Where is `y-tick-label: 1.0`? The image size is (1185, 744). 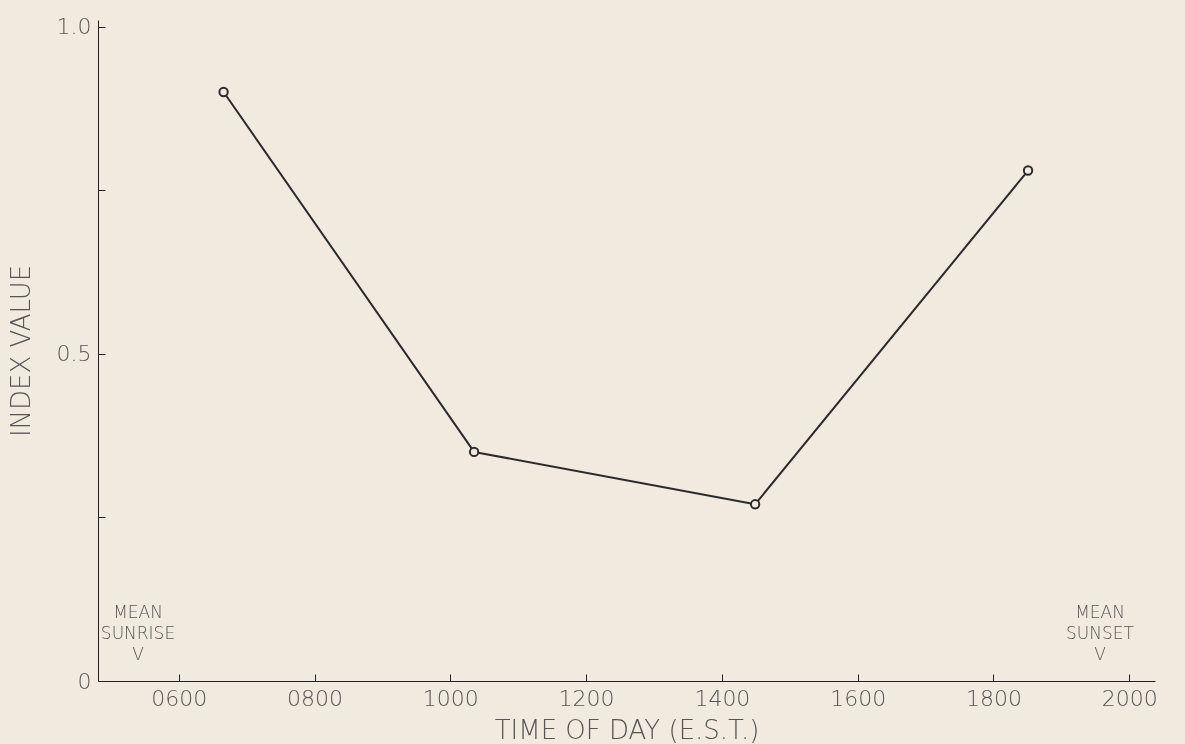
y-tick-label: 1.0 is located at coordinates (74, 27).